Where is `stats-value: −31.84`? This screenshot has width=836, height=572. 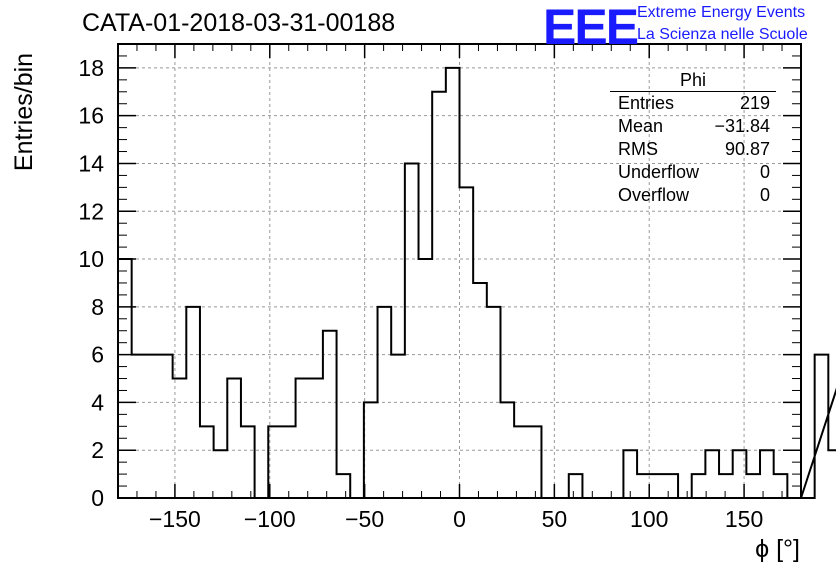 stats-value: −31.84 is located at coordinates (742, 126).